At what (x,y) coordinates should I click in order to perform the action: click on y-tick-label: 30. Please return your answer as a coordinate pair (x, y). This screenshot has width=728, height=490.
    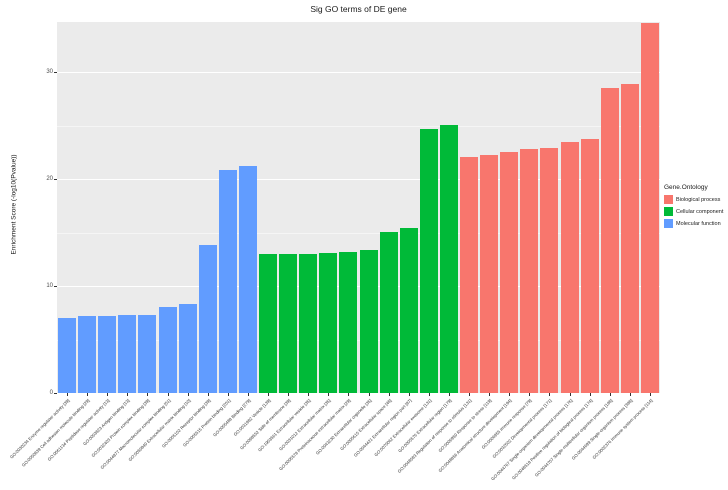
    Looking at the image, I should click on (49, 71).